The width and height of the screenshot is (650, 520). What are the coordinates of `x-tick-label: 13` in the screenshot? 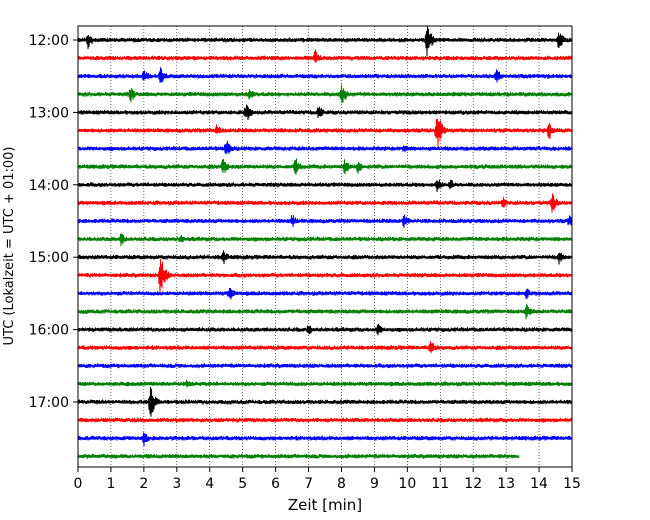 It's located at (506, 484).